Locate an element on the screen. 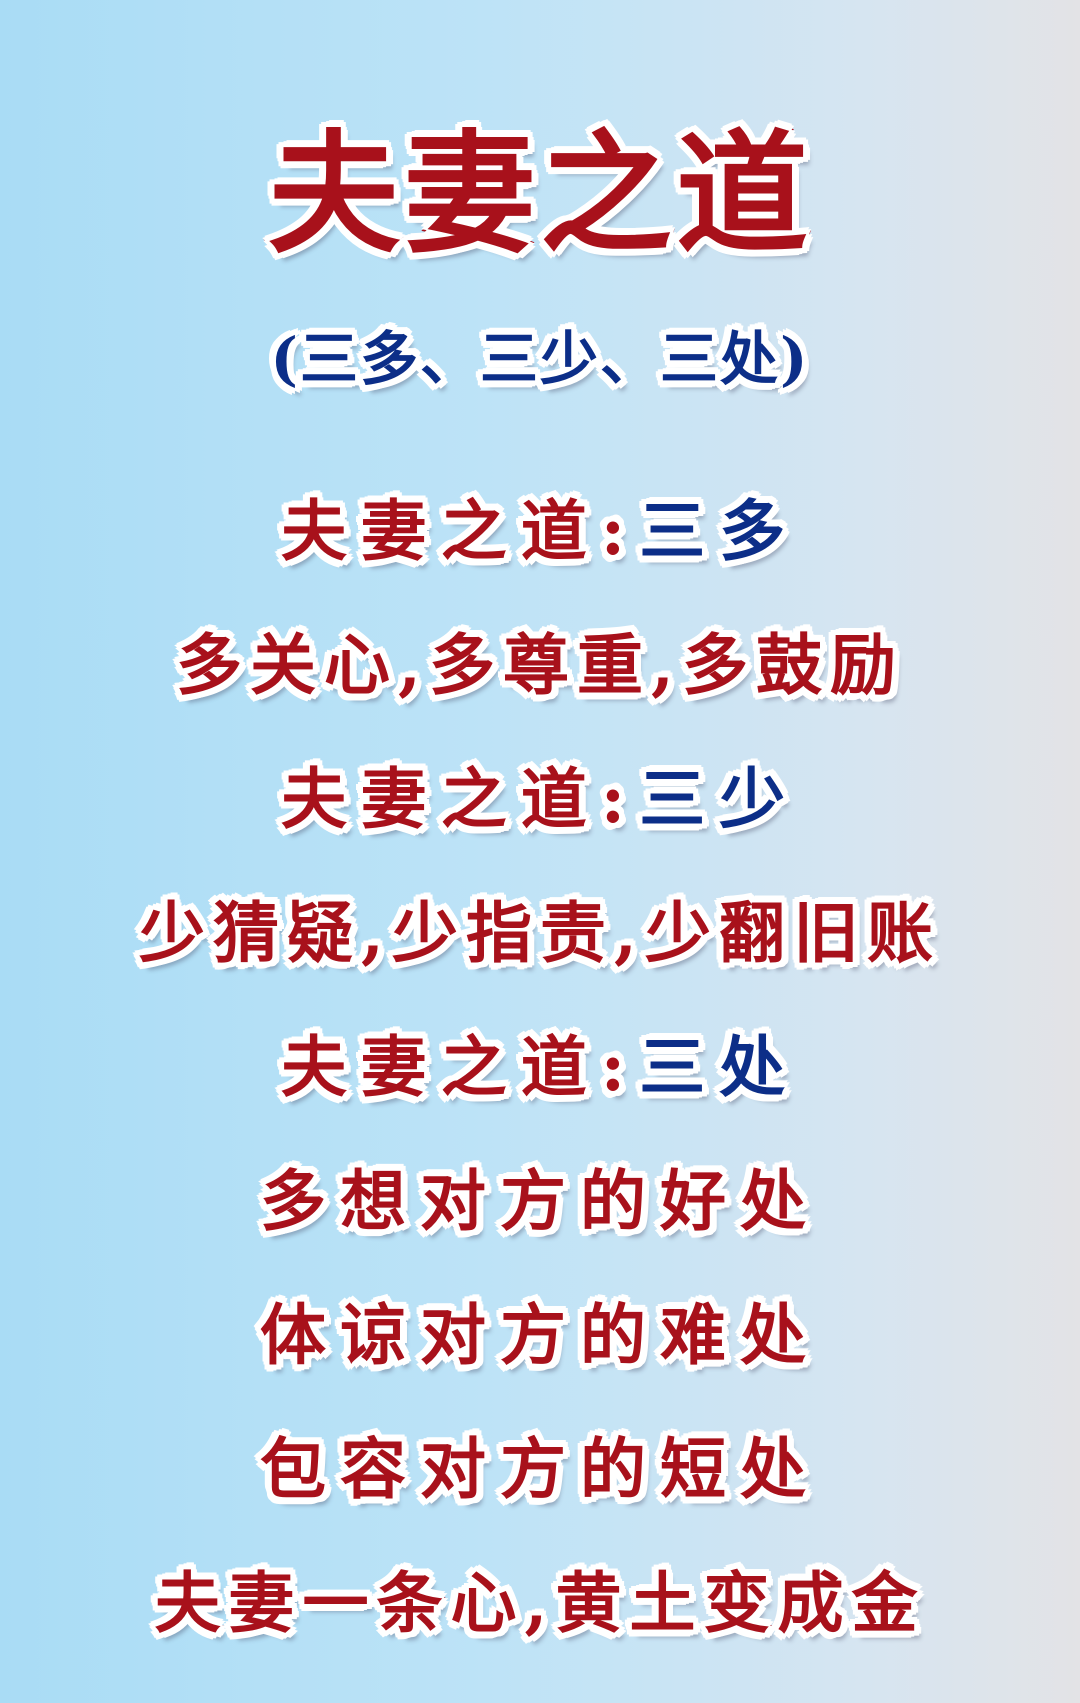 The width and height of the screenshot is (1080, 1703). heading-value: 三处 is located at coordinates (719, 1067).